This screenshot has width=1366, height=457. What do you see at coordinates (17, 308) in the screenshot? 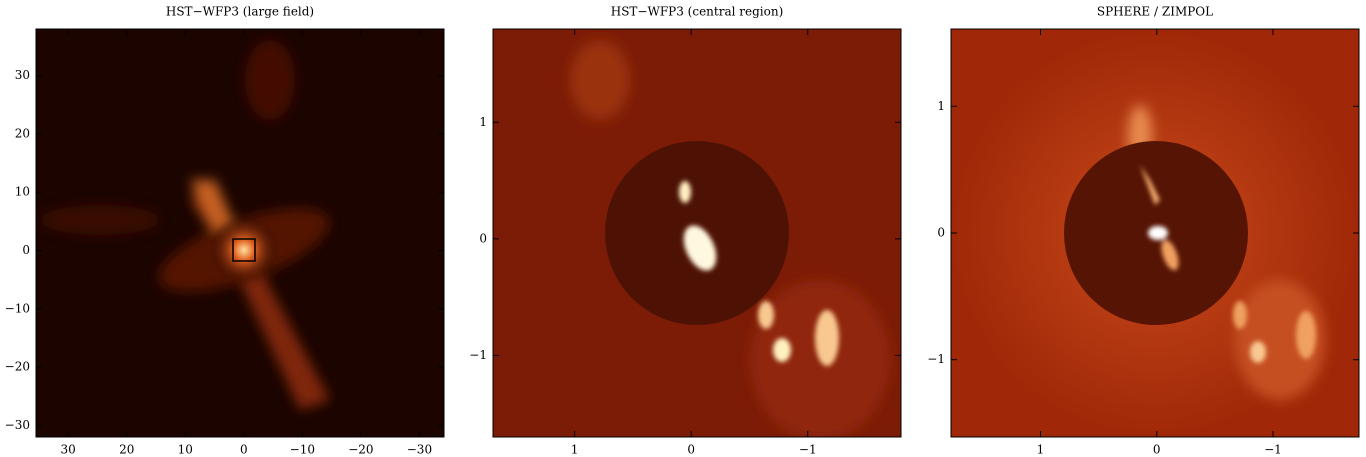
I see `y-tick-label: −10` at bounding box center [17, 308].